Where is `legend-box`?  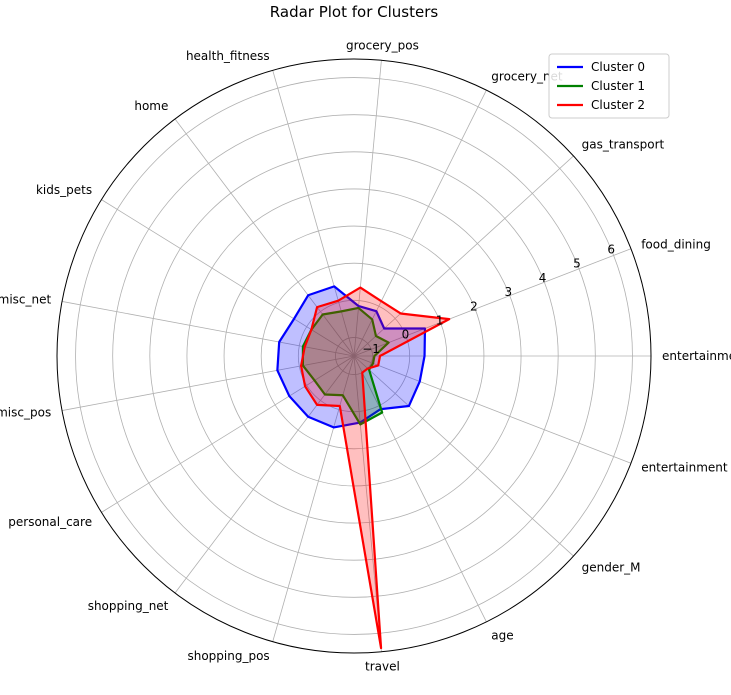
legend-box is located at coordinates (609, 86).